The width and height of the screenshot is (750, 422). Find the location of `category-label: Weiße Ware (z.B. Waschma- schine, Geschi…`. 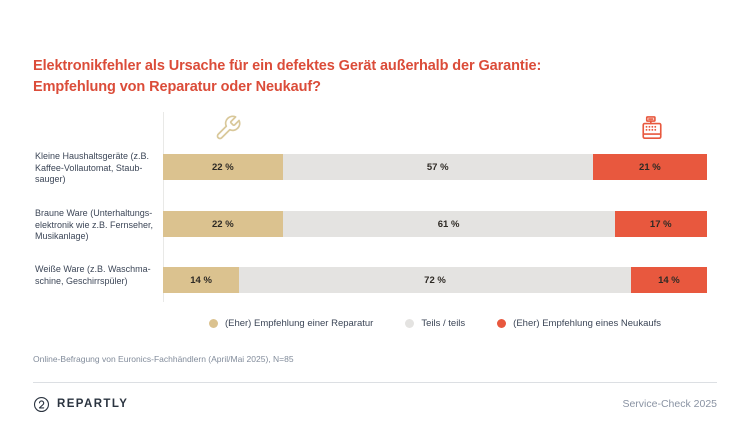

category-label: Weiße Ware (z.B. Waschma- schine, Geschi… is located at coordinates (93, 275).